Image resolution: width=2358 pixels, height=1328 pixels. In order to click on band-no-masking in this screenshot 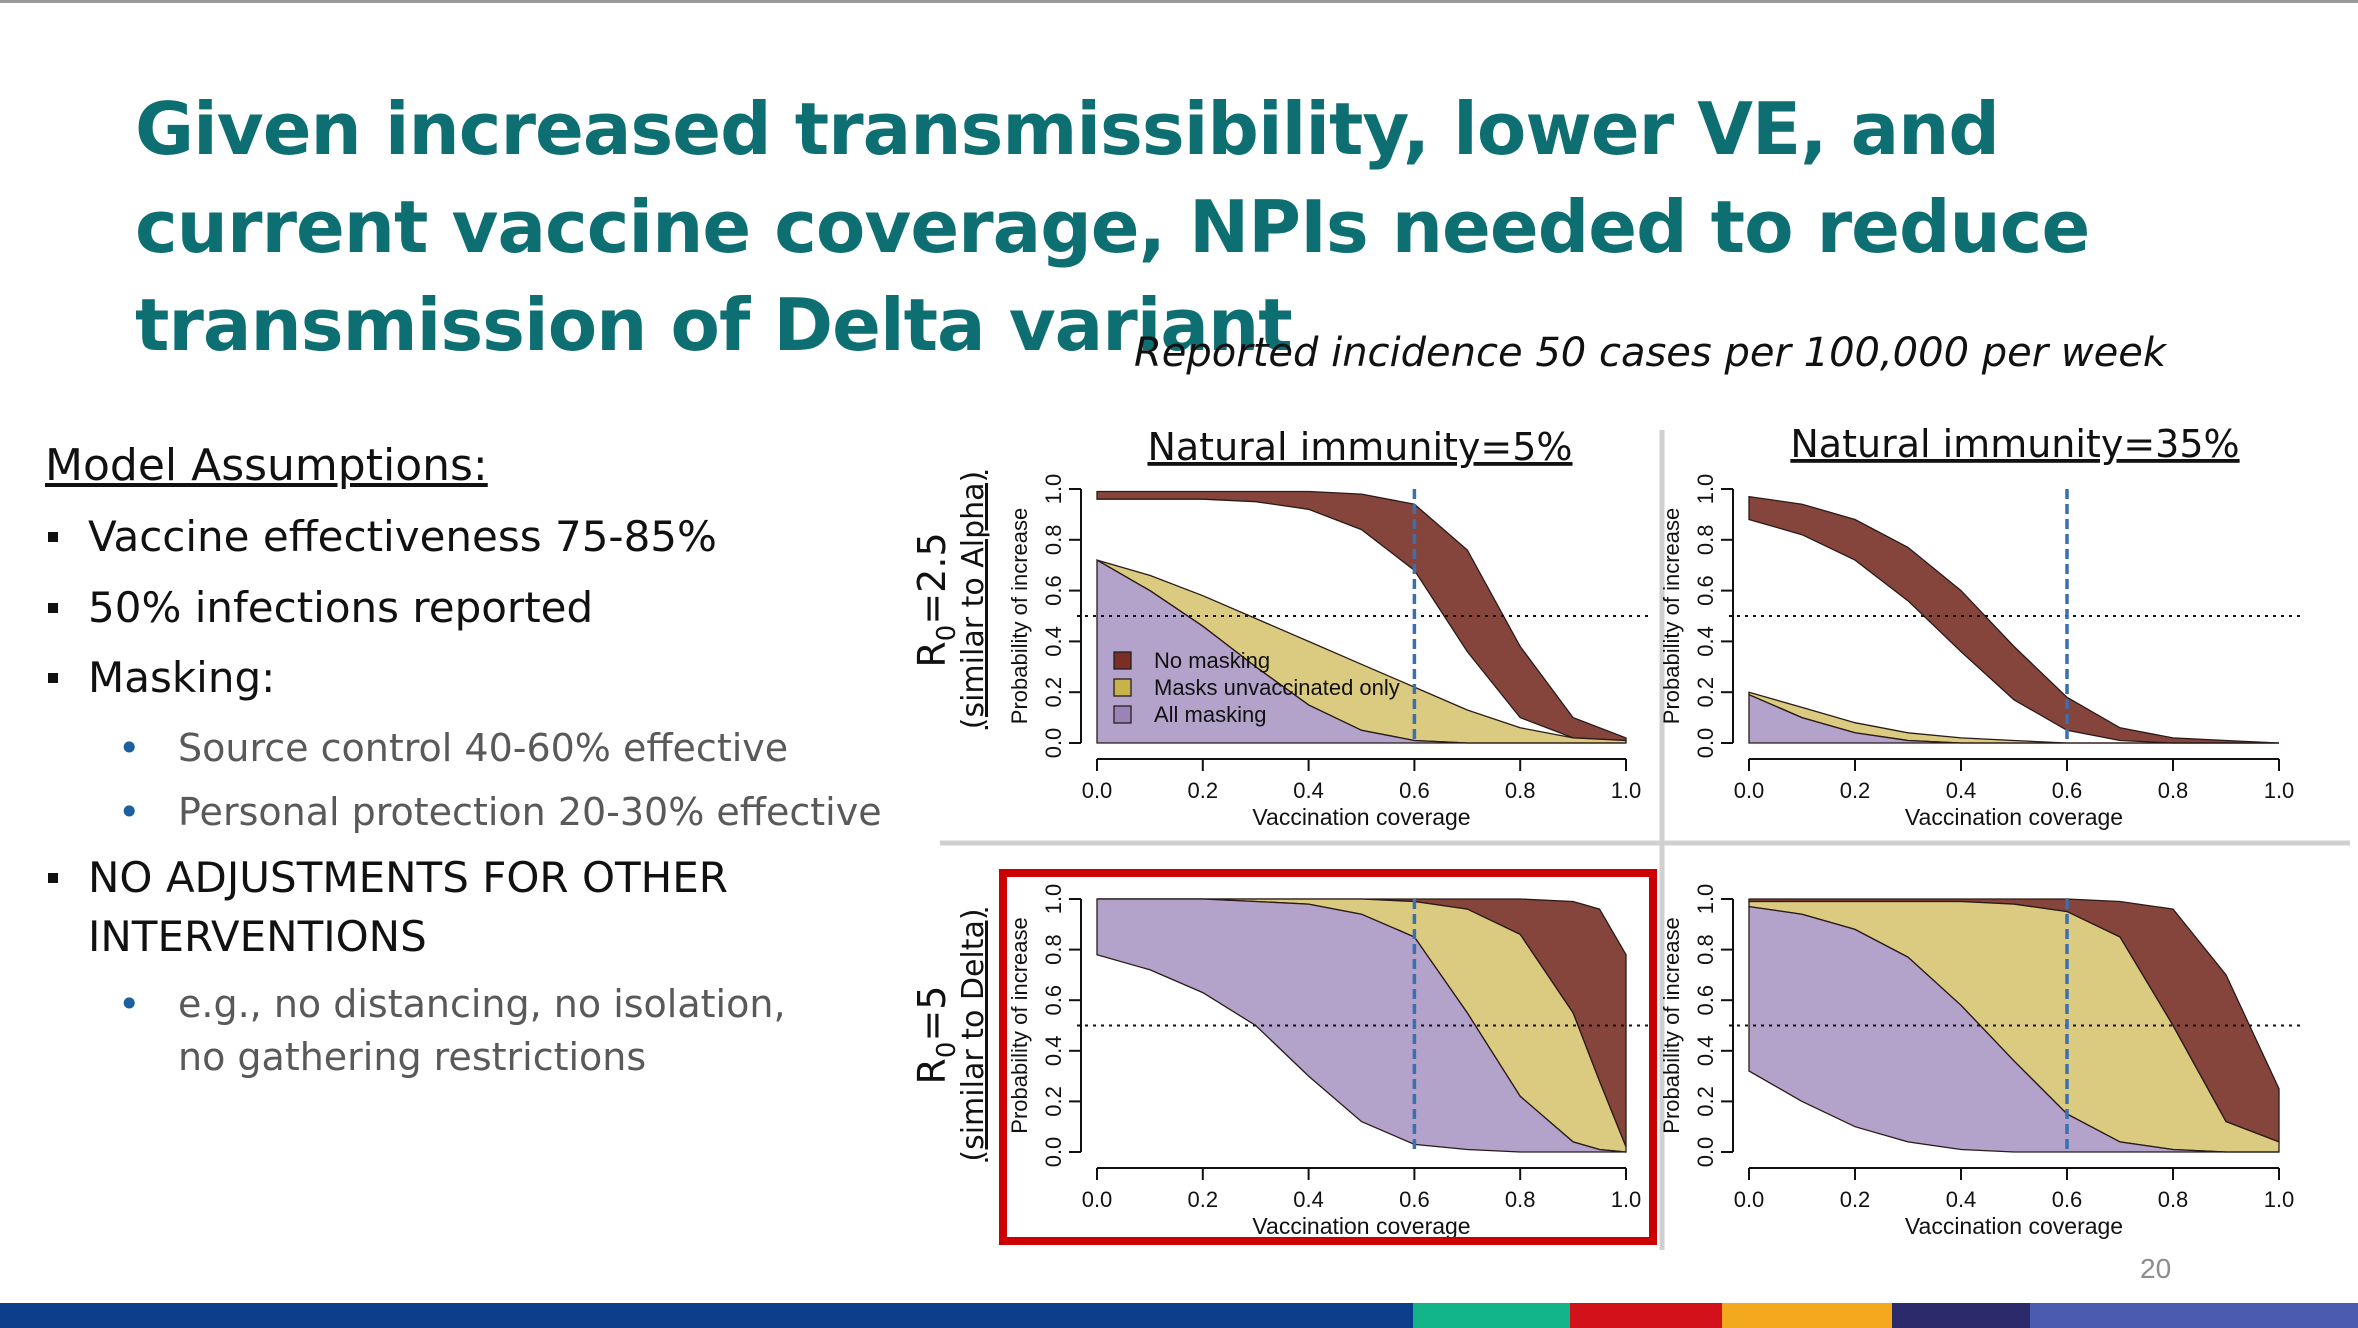, I will do `click(2014, 619)`.